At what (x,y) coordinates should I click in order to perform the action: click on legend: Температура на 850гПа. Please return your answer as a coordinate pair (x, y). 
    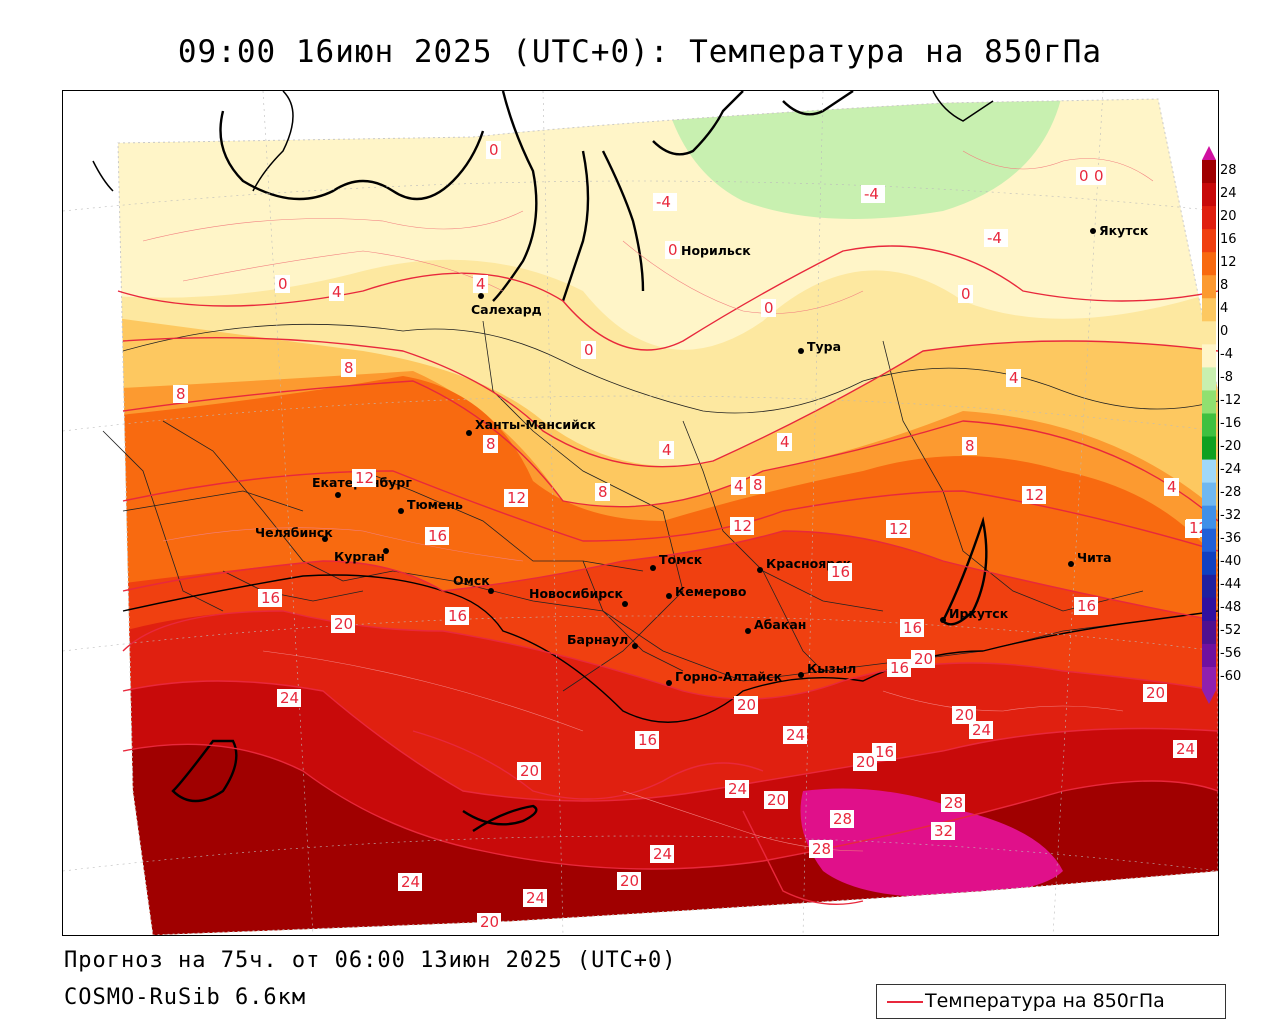
    Looking at the image, I should click on (1051, 1001).